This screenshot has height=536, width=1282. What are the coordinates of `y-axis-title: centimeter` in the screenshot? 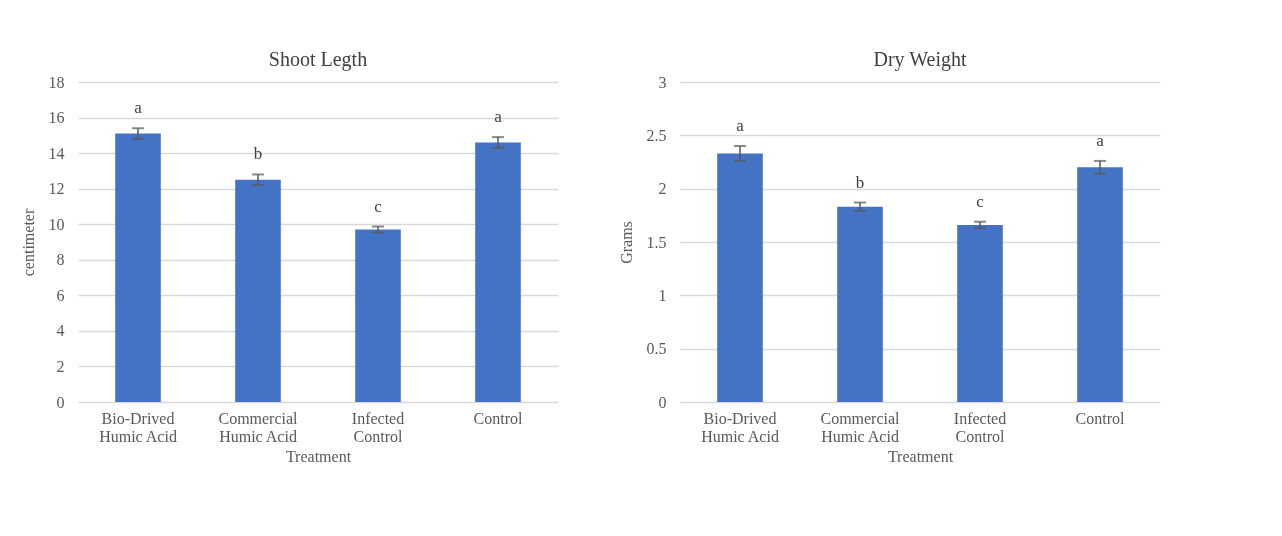 It's located at (28, 242).